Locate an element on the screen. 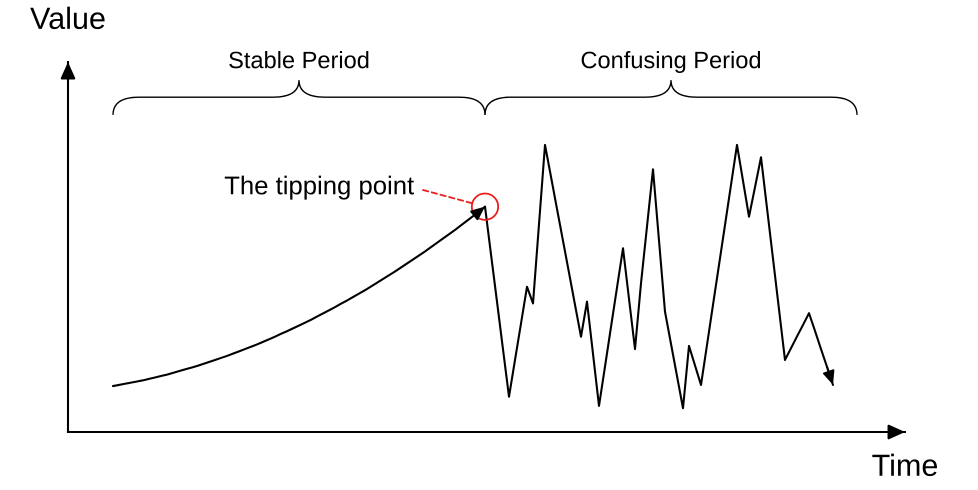 Image resolution: width=978 pixels, height=490 pixels. y-axis-title: Value is located at coordinates (67, 18).